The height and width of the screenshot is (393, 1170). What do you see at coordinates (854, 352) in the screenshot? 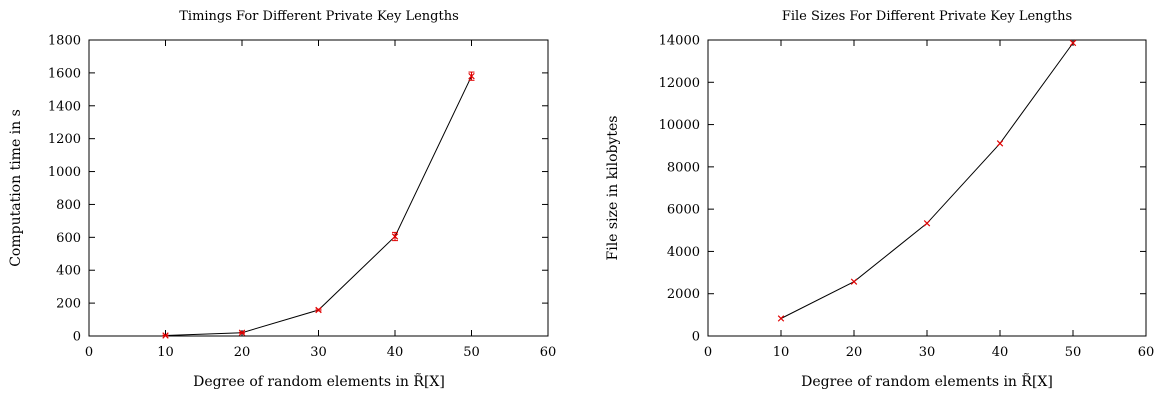
I see `filesizes-x-tick-label: 20` at bounding box center [854, 352].